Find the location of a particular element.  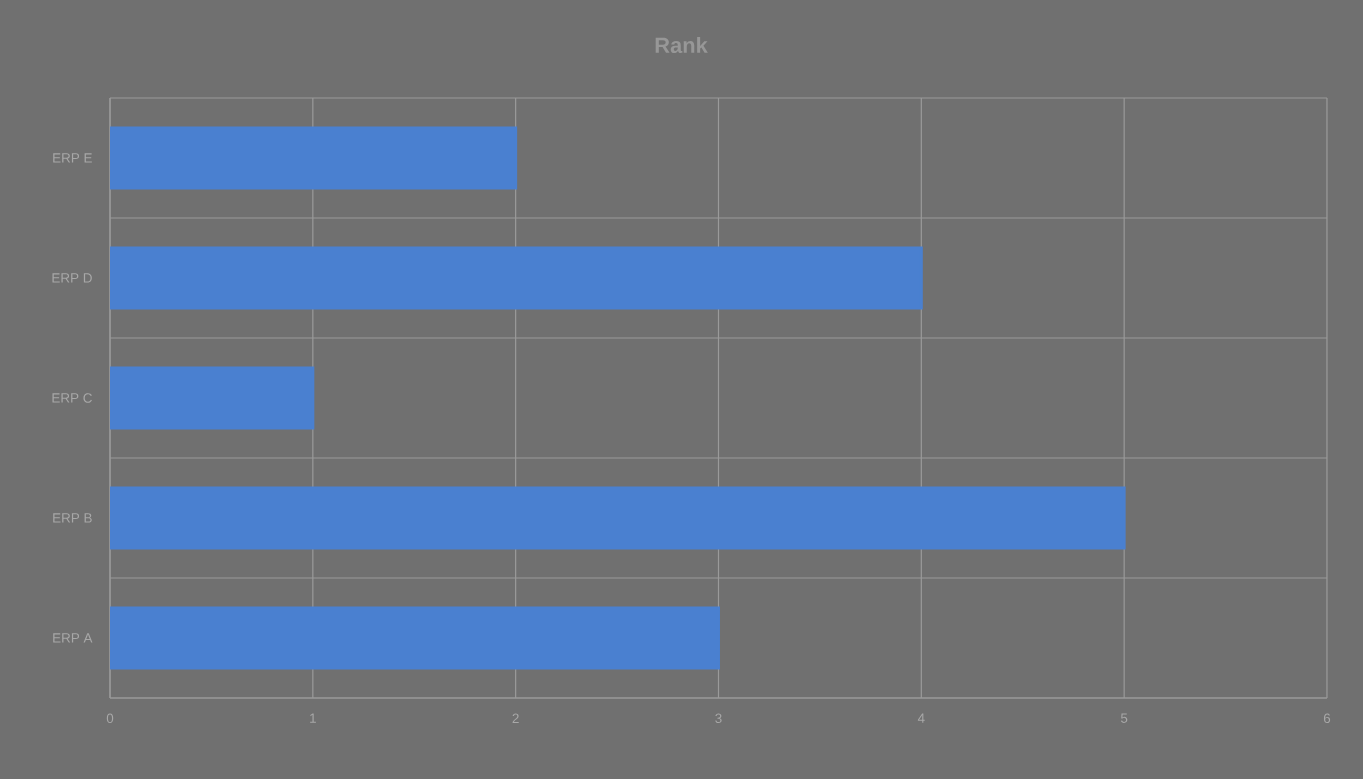

x-tick-label: 0 is located at coordinates (110, 718).